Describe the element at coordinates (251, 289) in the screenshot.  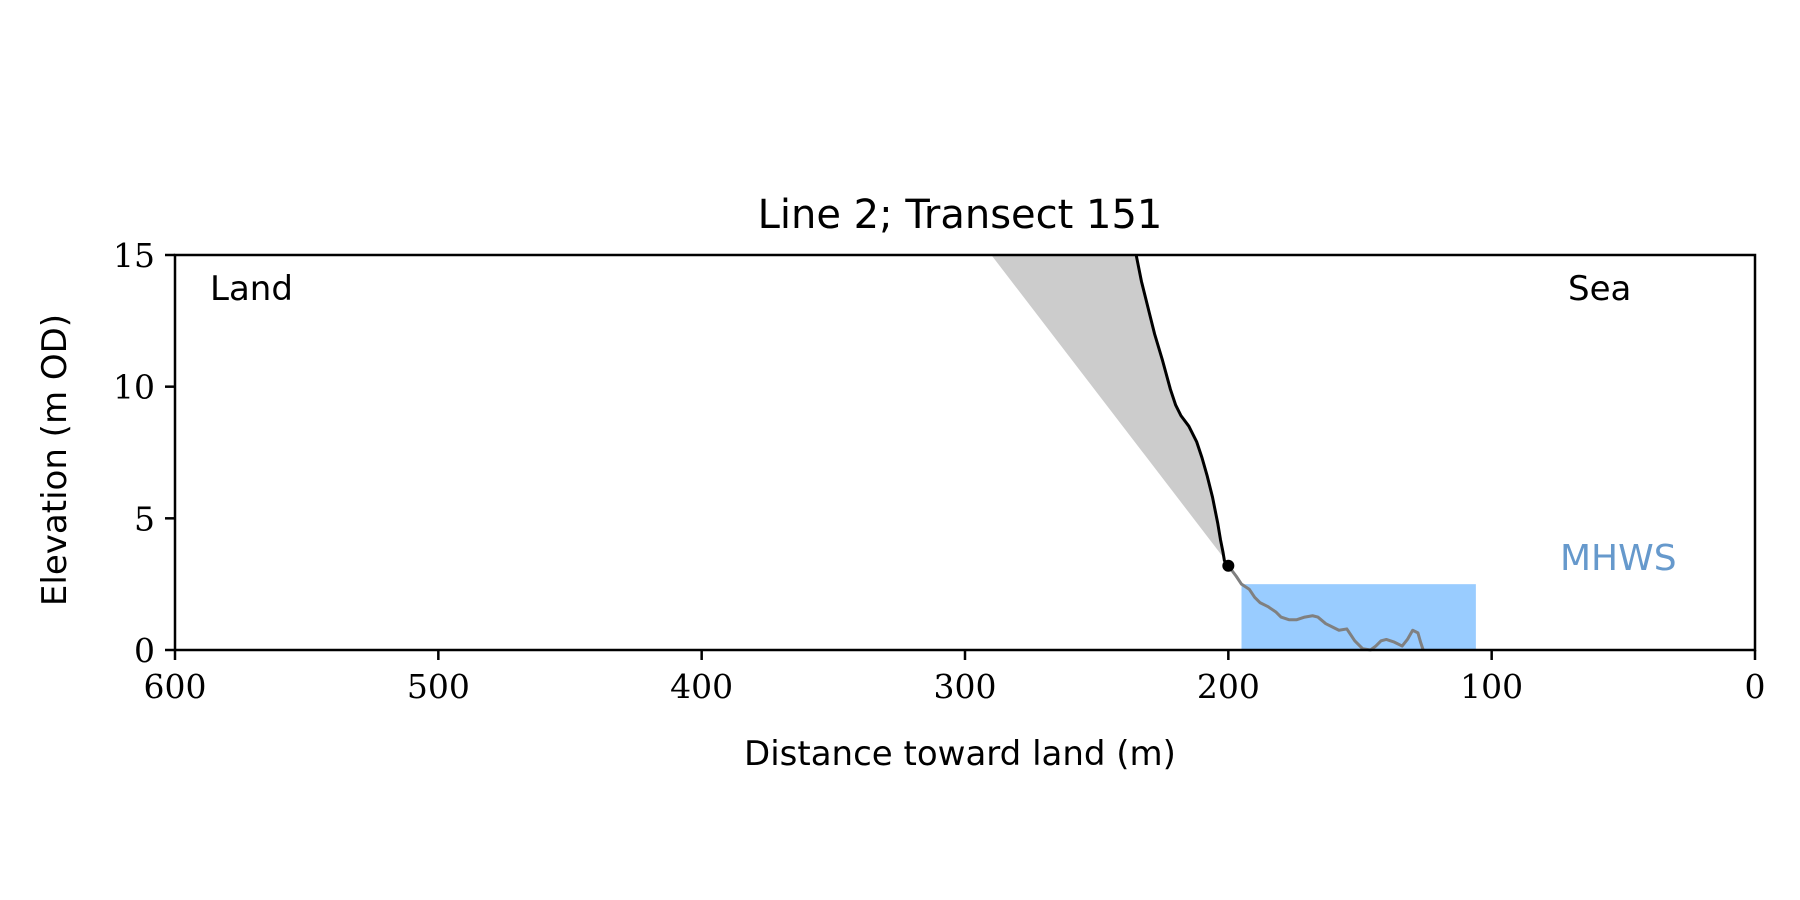
I see `land-annotation: Land` at that location.